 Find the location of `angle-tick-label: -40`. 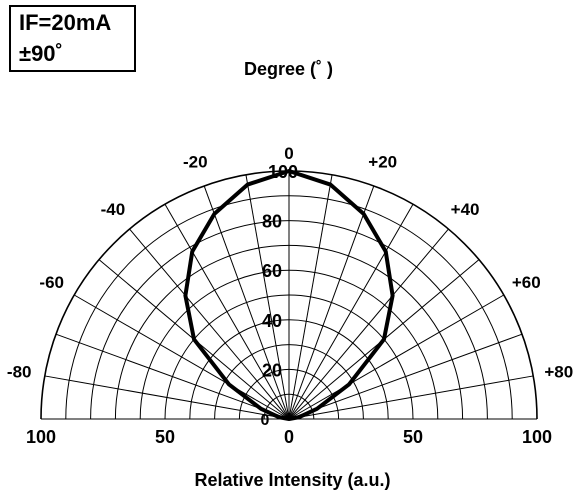

angle-tick-label: -40 is located at coordinates (113, 209).